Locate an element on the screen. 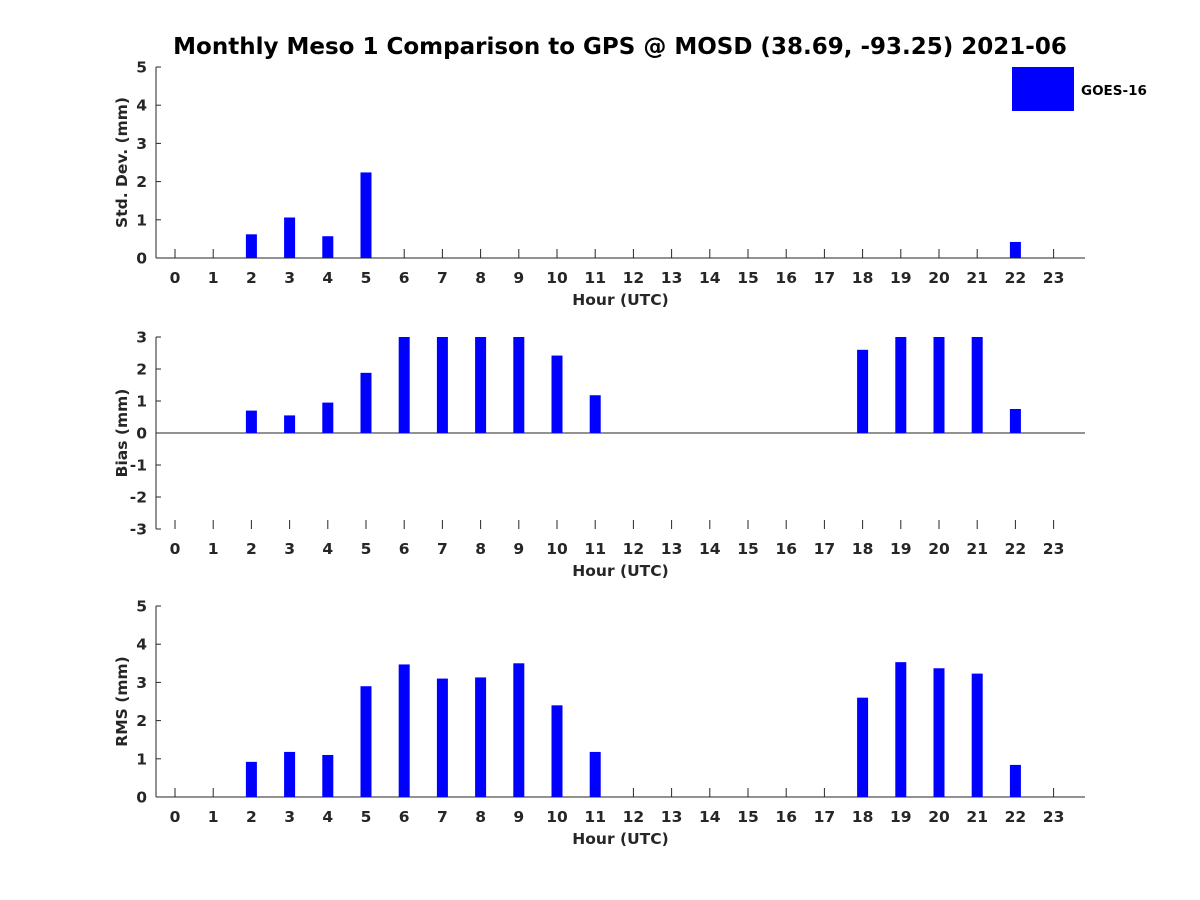 This screenshot has height=900, width=1200. y-axis-label: Bias (mm) is located at coordinates (122, 433).